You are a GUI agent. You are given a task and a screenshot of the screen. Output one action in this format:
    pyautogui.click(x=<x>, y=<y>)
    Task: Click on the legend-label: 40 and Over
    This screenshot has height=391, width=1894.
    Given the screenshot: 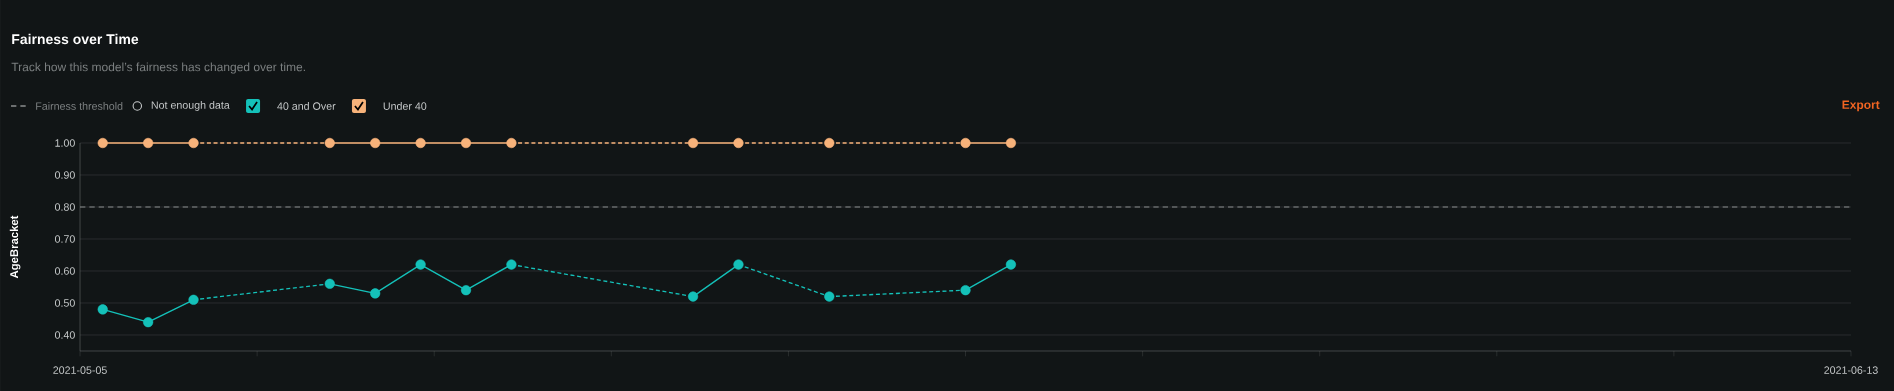 What is the action you would take?
    pyautogui.click(x=306, y=106)
    